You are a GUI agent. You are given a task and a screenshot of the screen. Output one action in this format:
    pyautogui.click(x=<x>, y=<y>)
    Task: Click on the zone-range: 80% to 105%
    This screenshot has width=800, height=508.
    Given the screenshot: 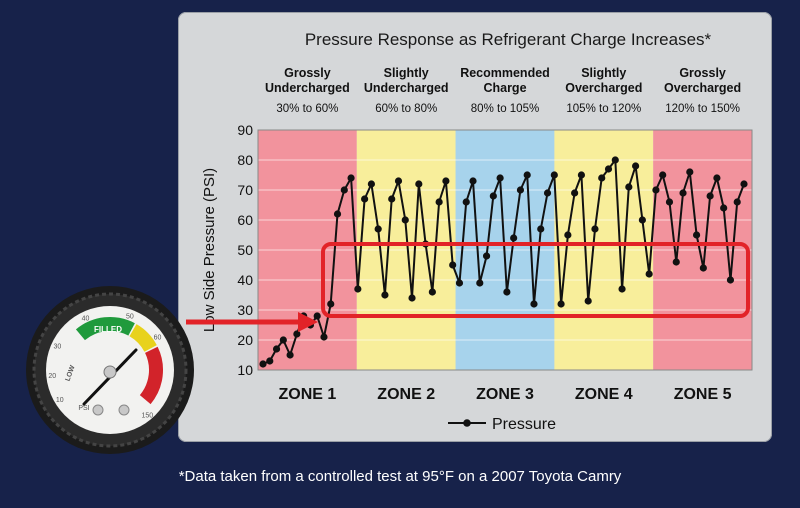 What is the action you would take?
    pyautogui.click(x=505, y=109)
    